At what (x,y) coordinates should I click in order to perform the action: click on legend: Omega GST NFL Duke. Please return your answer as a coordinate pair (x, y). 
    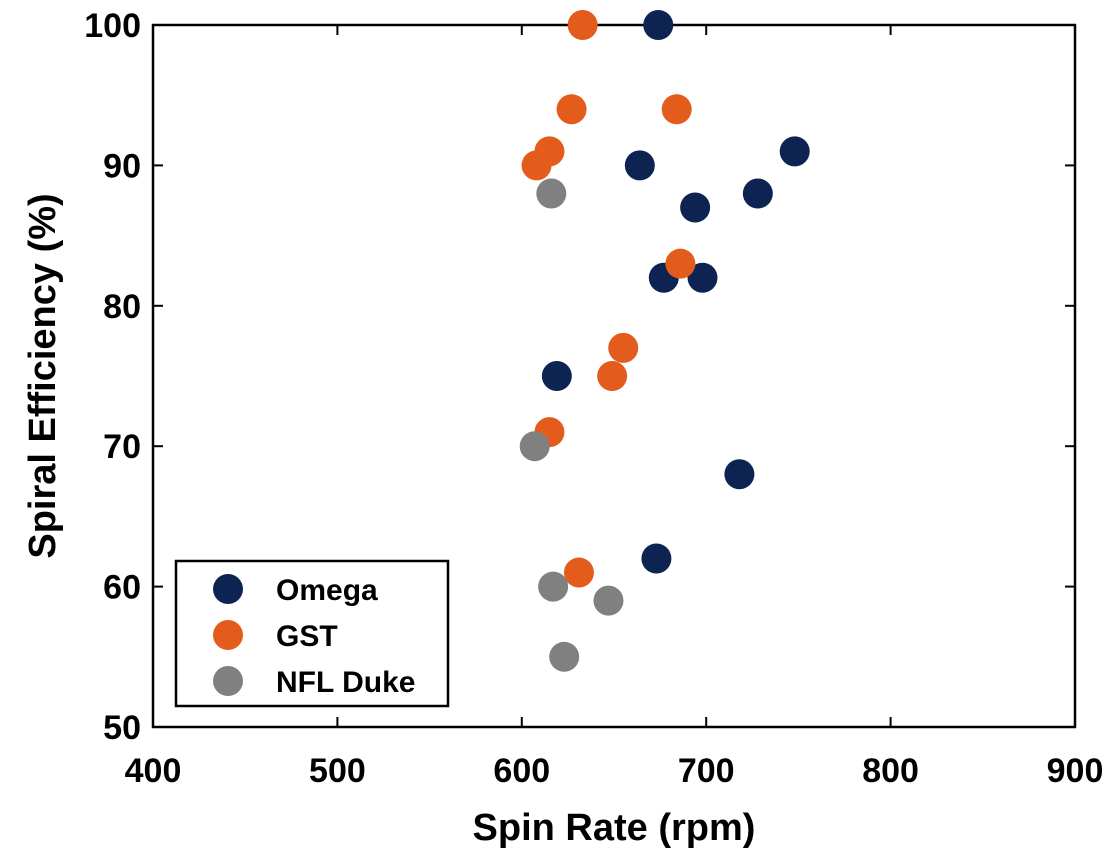
    Looking at the image, I should click on (312, 633).